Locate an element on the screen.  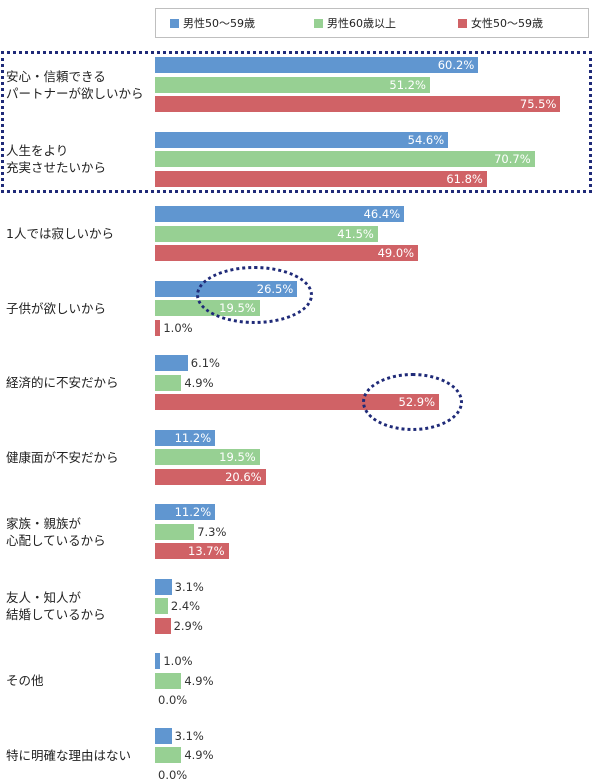
category-label: 特に明確な理由はない is located at coordinates (69, 755).